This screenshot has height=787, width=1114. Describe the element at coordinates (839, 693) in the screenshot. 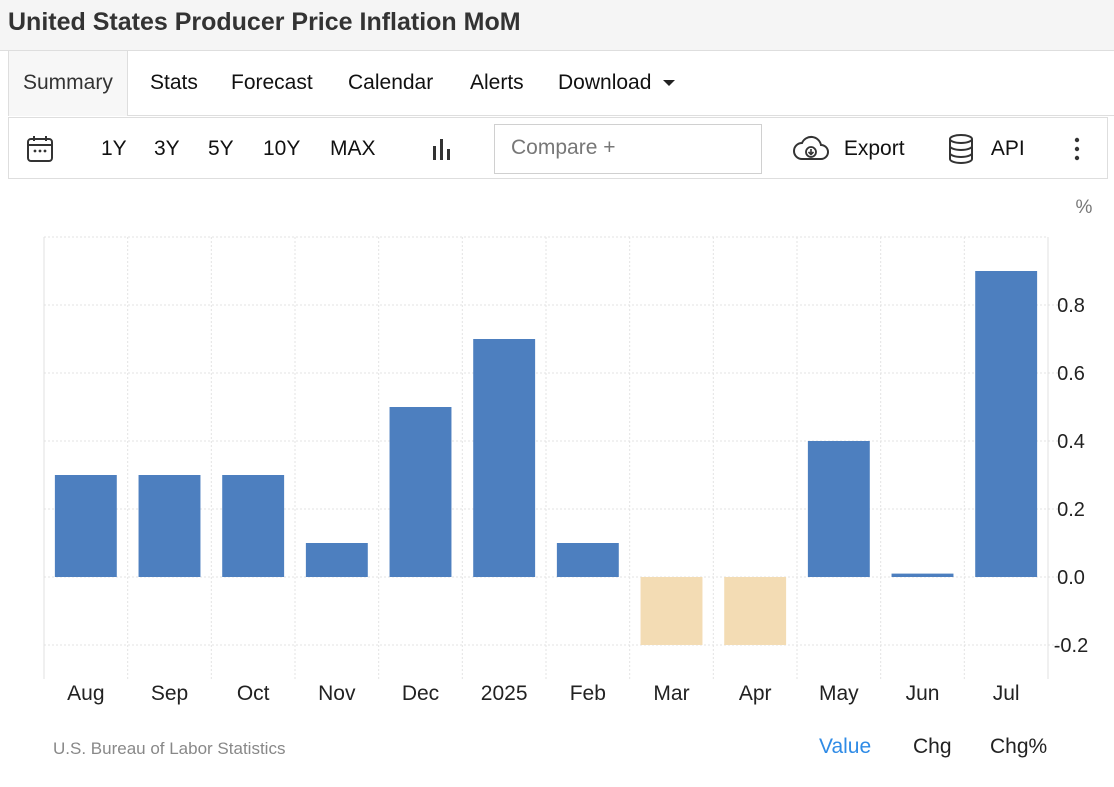

I see `x-tick-label: May` at that location.